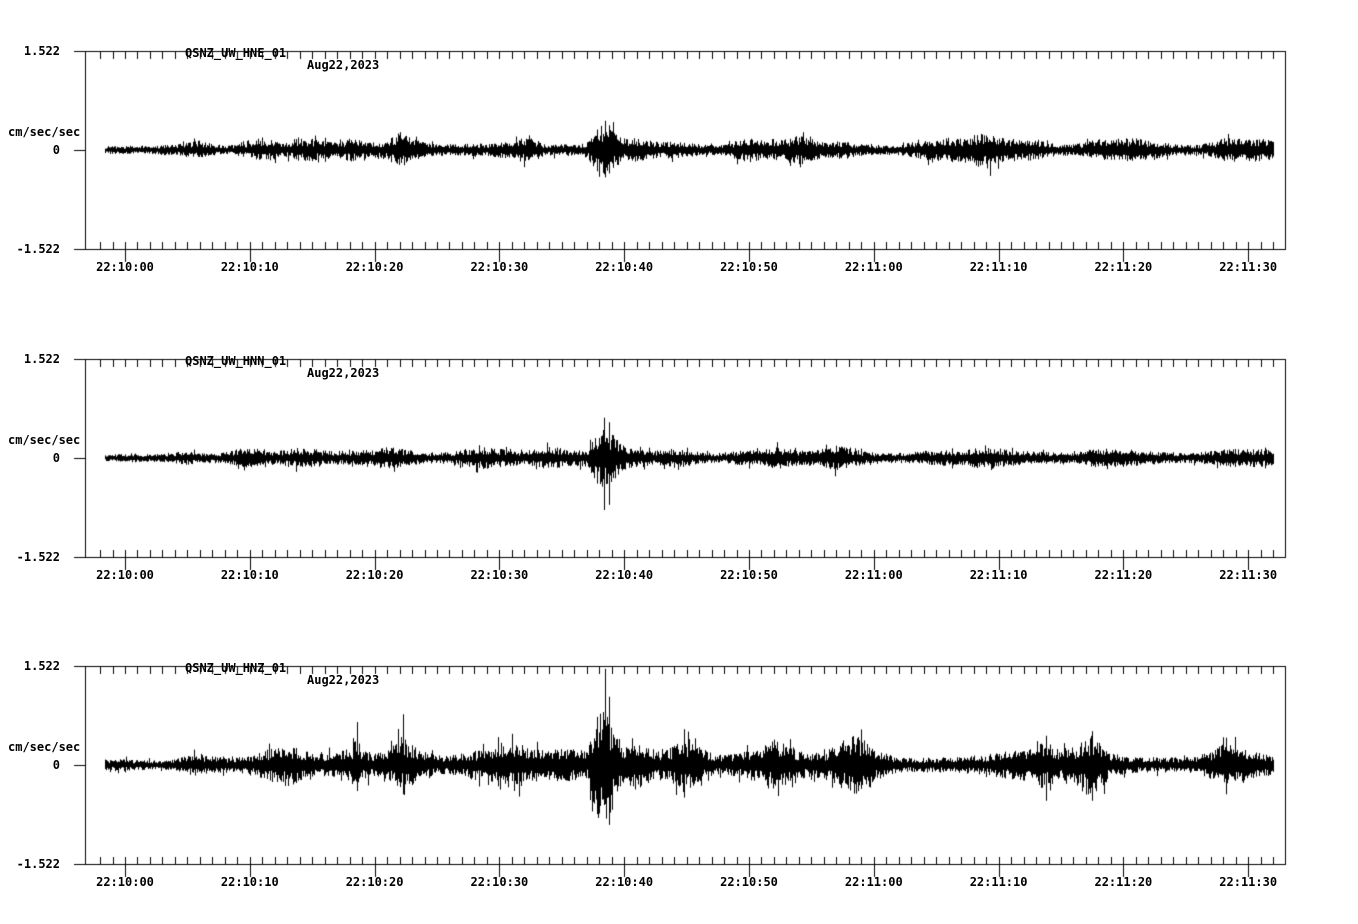 The height and width of the screenshot is (924, 1358). I want to click on plot-title: QSNZ_UW_HNN_01 Aug22,2023, so click(232, 361).